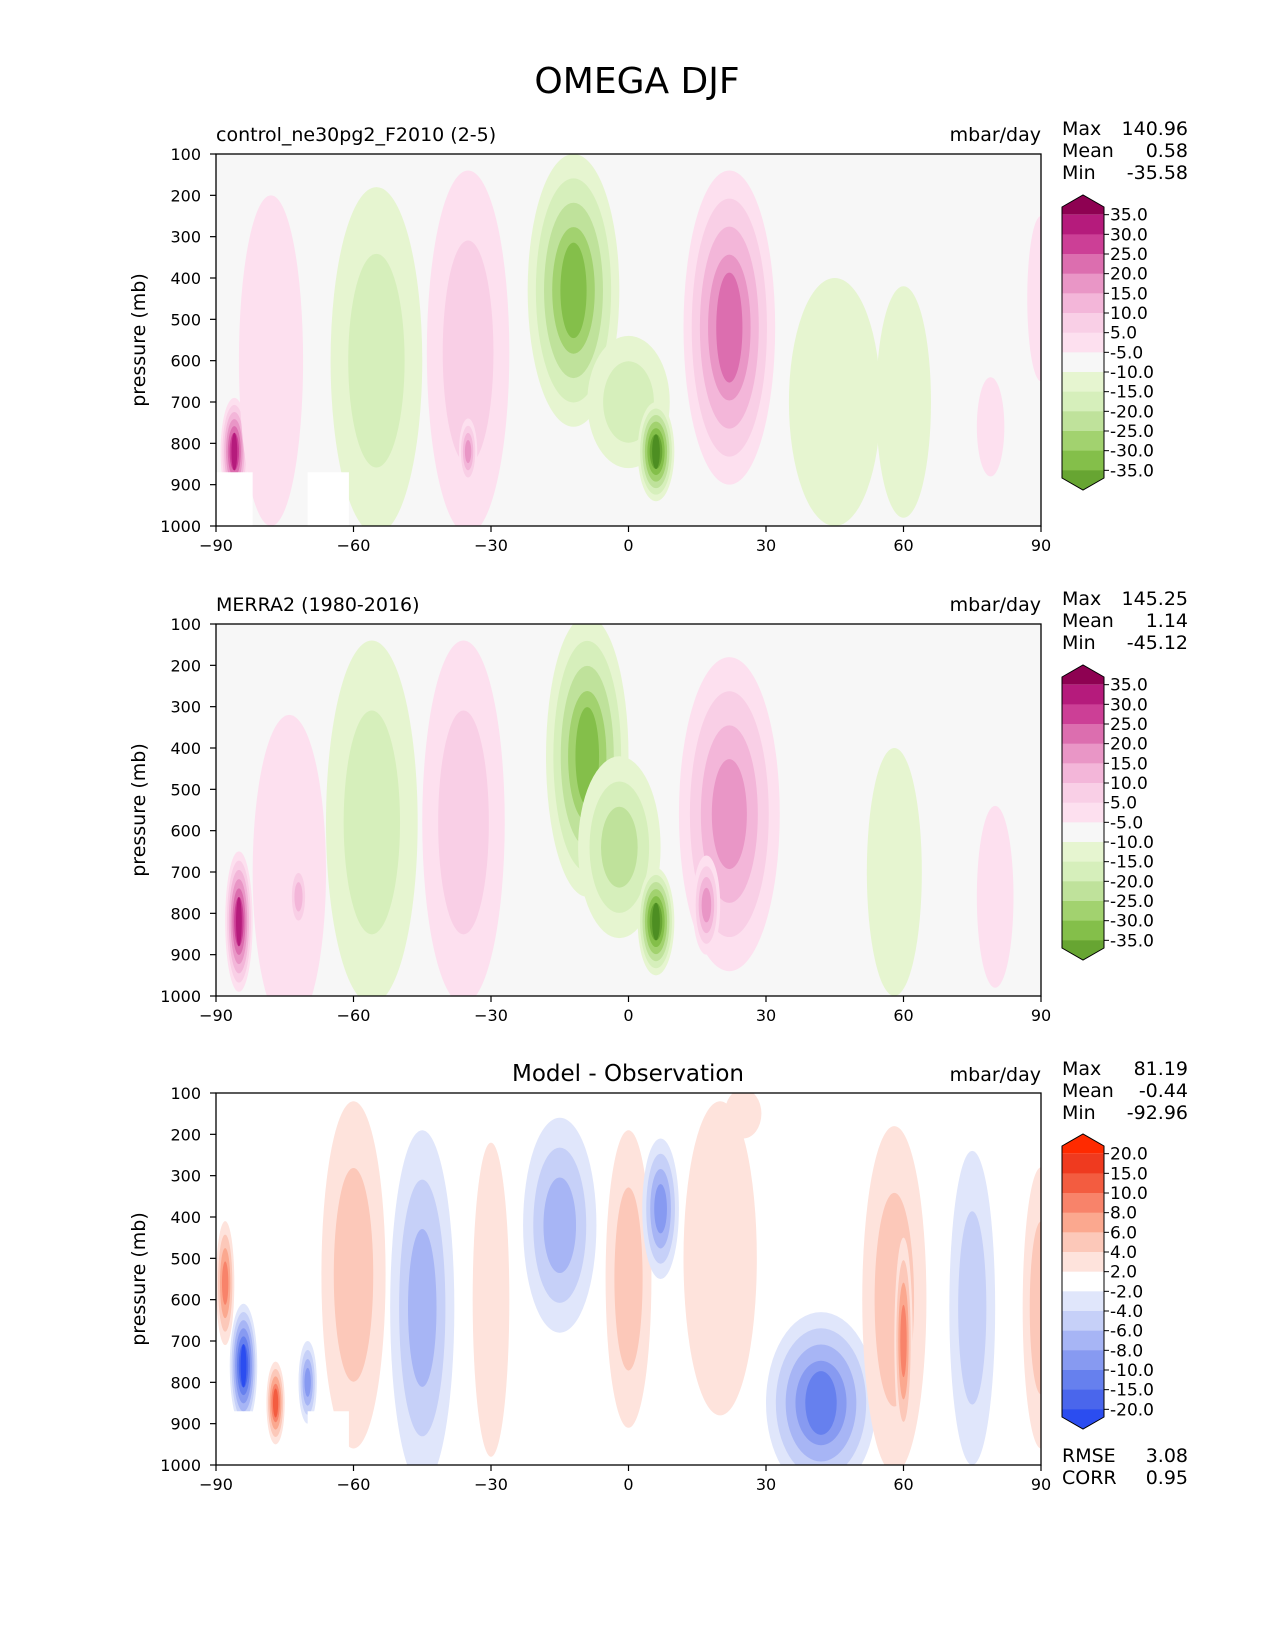 This screenshot has width=1275, height=1650. I want to click on stat-max-value: 145.25, so click(1155, 599).